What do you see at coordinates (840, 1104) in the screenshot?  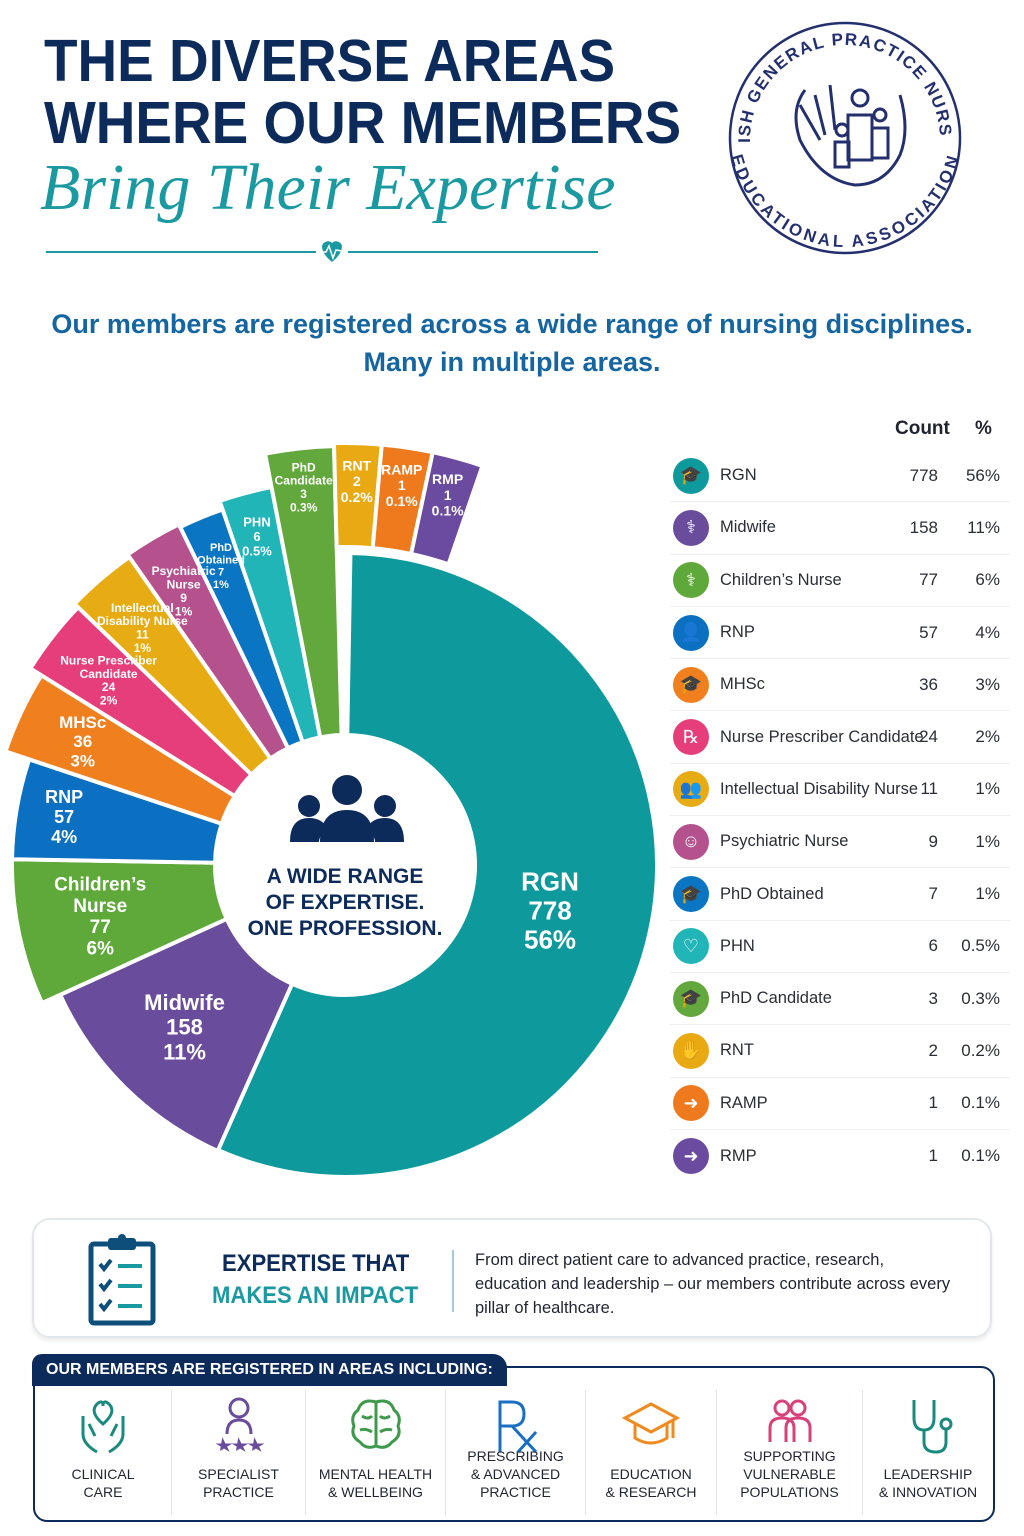 I see `table-row: ➜ RAMP 1 0.1%` at bounding box center [840, 1104].